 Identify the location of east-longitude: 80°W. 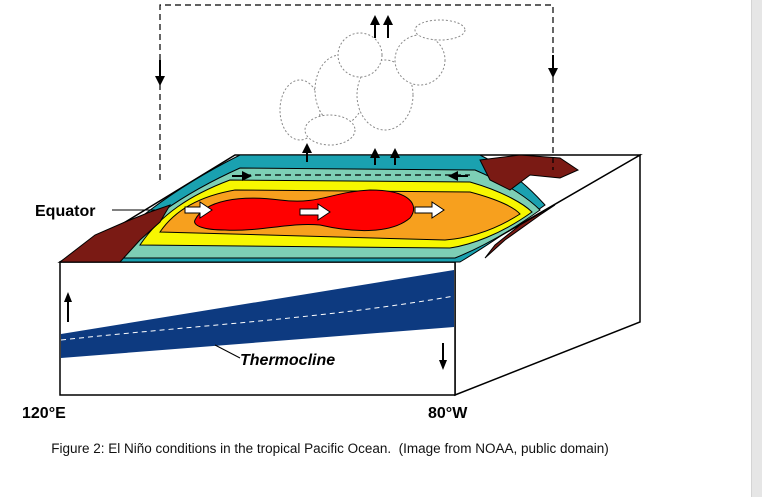
(448, 413).